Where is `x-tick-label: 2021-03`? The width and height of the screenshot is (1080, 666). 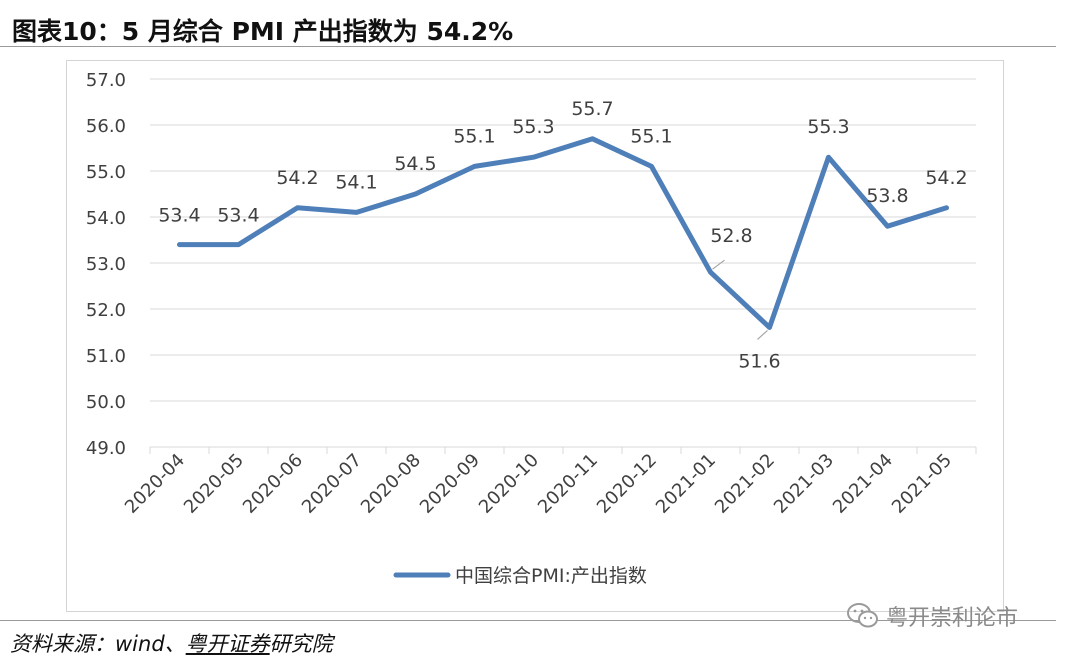
x-tick-label: 2021-03 is located at coordinates (804, 484).